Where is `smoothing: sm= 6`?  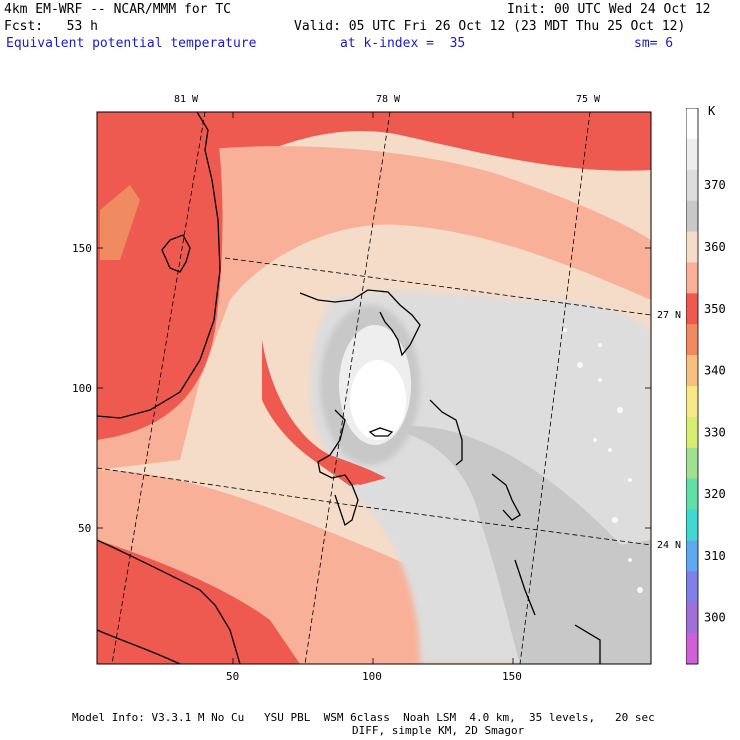 smoothing: sm= 6 is located at coordinates (654, 43).